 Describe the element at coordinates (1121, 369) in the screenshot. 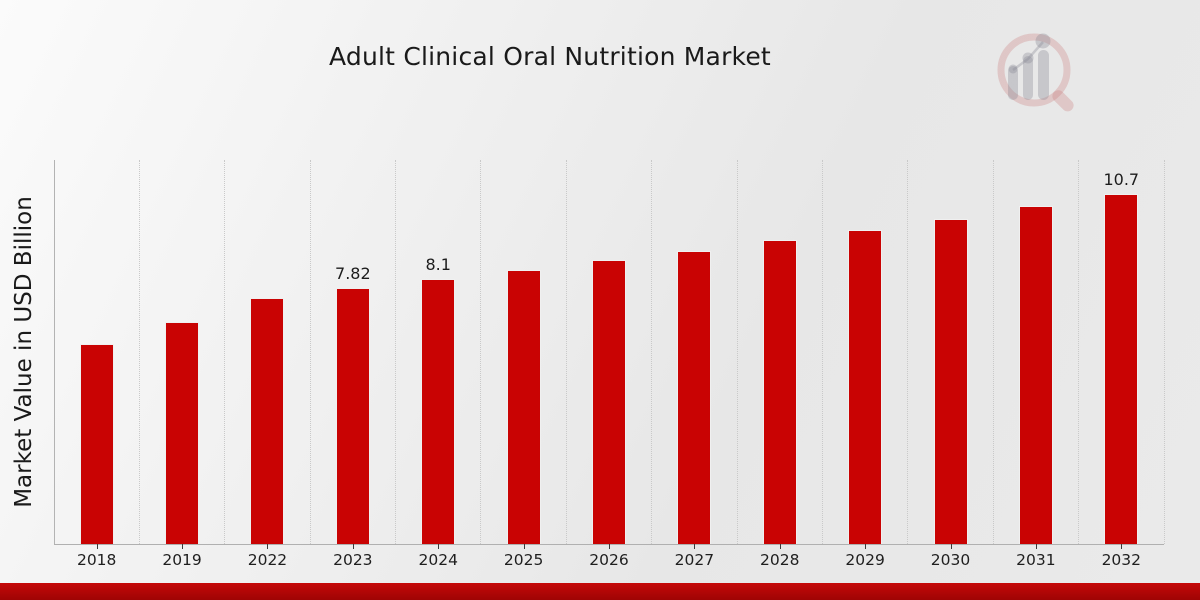

I see `bar-2032` at that location.